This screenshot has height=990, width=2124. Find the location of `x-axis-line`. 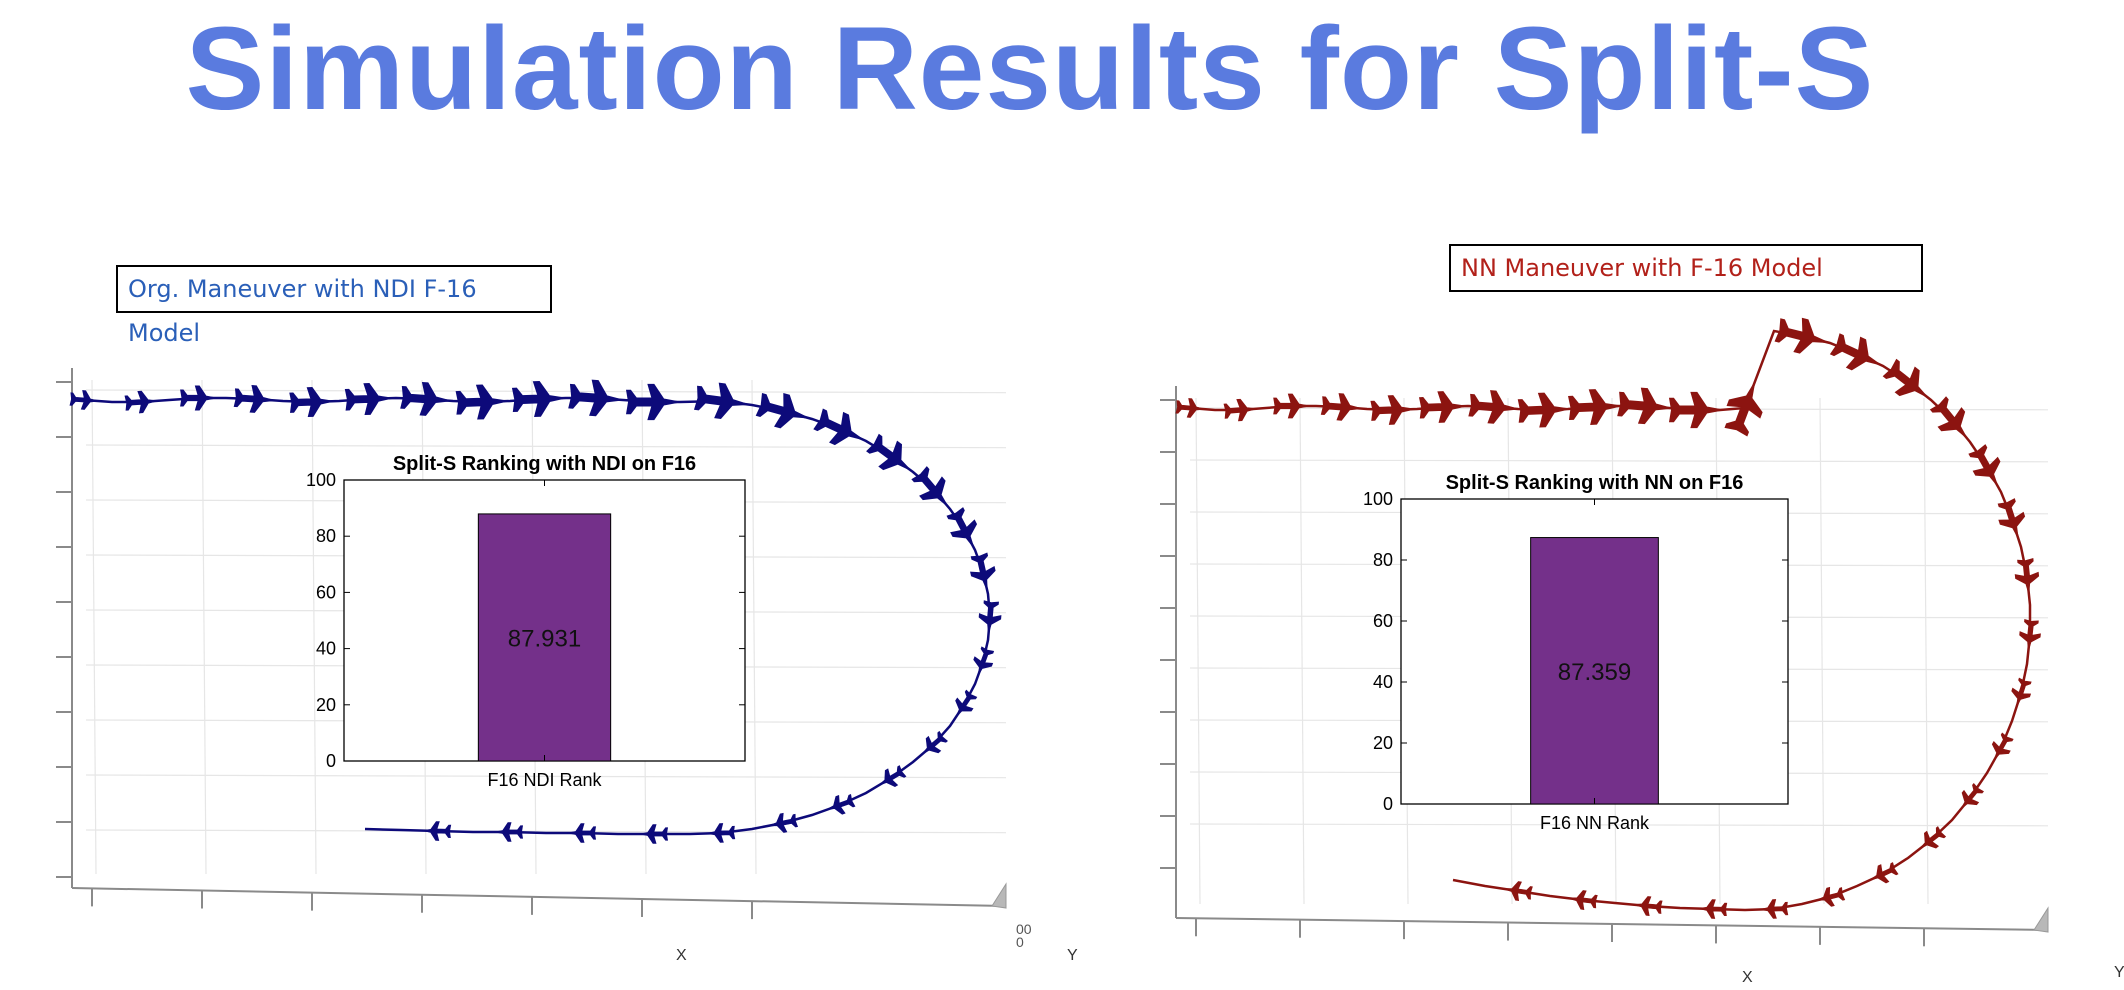

x-axis-line is located at coordinates (539, 897).